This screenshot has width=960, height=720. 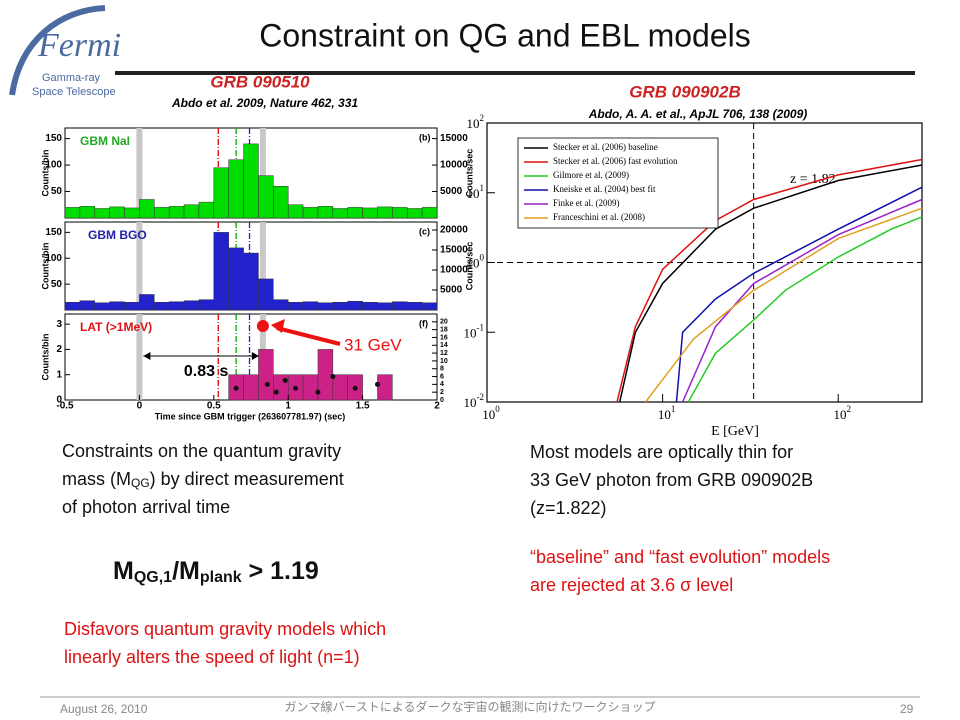 What do you see at coordinates (667, 413) in the screenshot?
I see `tick-label: 10¹` at bounding box center [667, 413].